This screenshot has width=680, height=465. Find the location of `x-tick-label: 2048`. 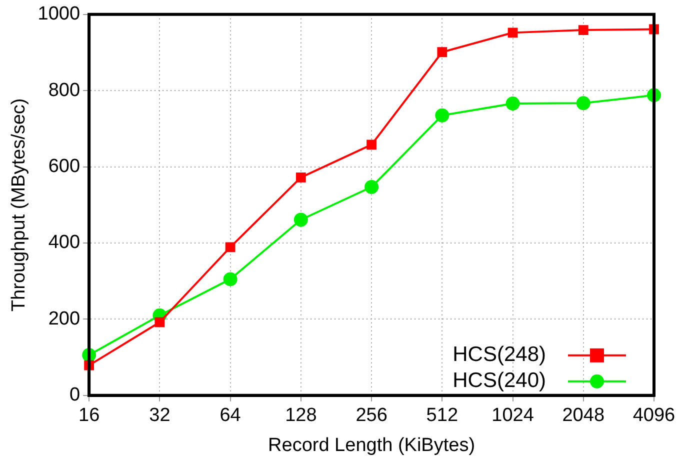

x-tick-label: 2048 is located at coordinates (583, 415).